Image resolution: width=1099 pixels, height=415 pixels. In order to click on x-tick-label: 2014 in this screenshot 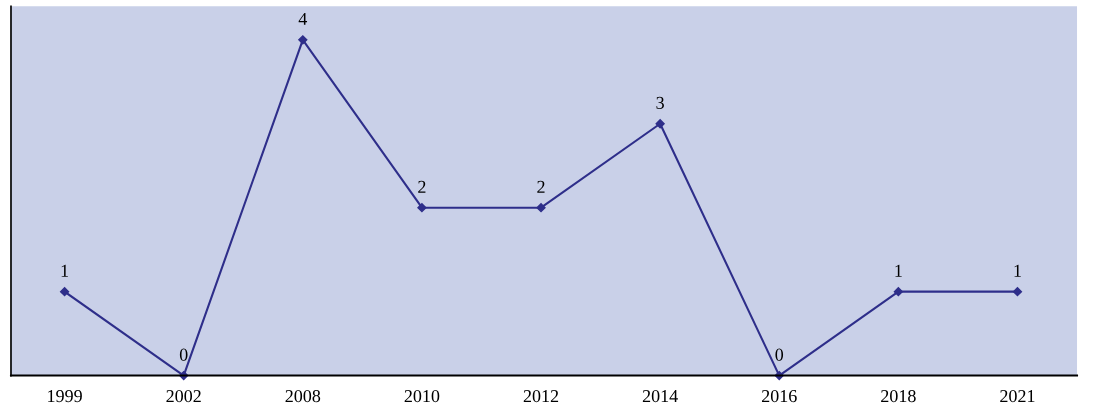, I will do `click(660, 396)`.